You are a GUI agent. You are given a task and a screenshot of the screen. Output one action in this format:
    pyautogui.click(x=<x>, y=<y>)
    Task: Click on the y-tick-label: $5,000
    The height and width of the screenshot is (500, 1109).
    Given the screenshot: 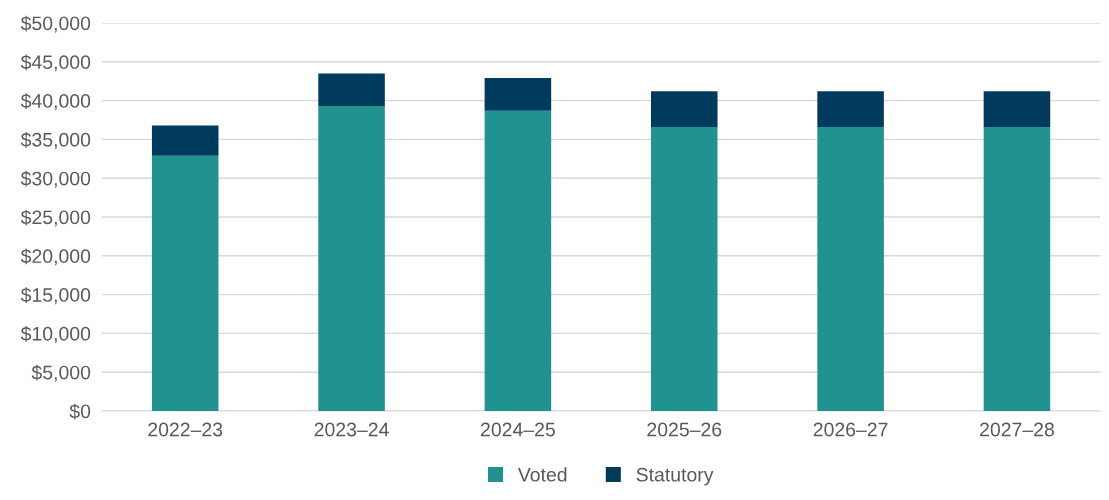 What is the action you would take?
    pyautogui.click(x=61, y=373)
    